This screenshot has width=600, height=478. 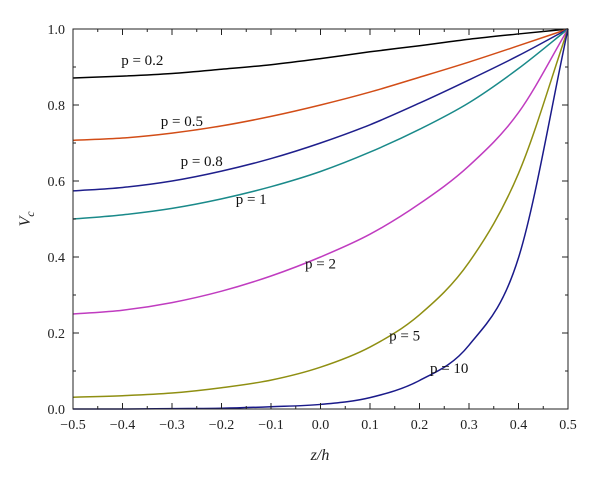 I want to click on y-axis-label: Vc, so click(x=27, y=219).